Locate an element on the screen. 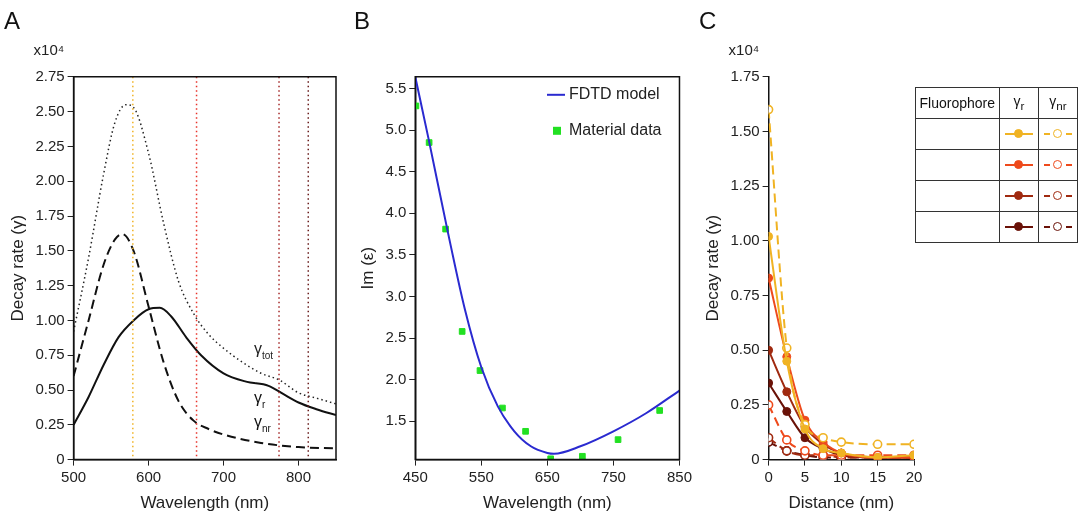 The width and height of the screenshot is (1082, 524). x-axis-title: Distance (nm) is located at coordinates (841, 503).